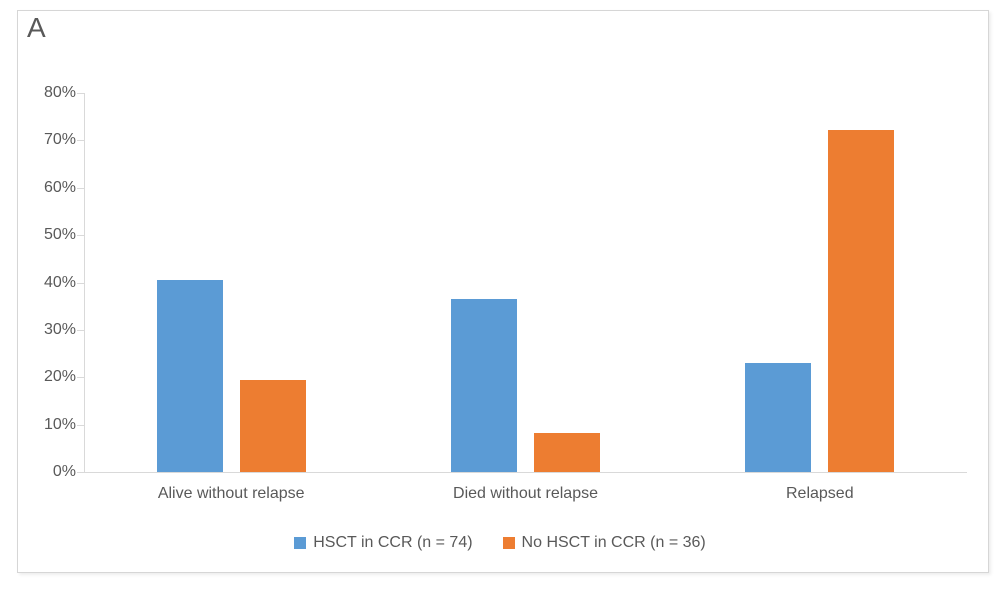 The width and height of the screenshot is (1000, 589). I want to click on legend-item-no-hsct-in-ccr-n-36: No HSCT in CCR (n = 36), so click(604, 543).